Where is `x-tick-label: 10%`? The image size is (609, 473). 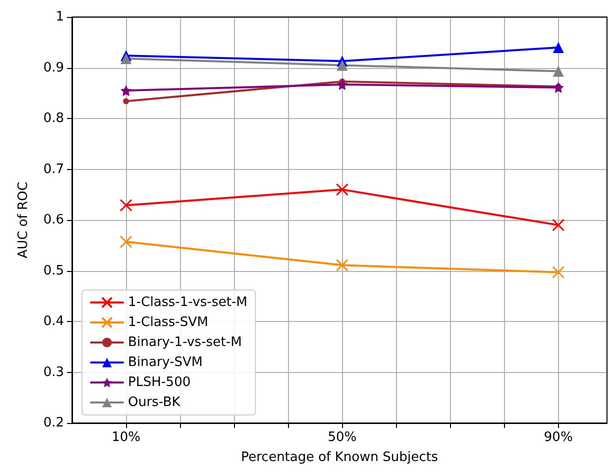
x-tick-label: 10% is located at coordinates (126, 437).